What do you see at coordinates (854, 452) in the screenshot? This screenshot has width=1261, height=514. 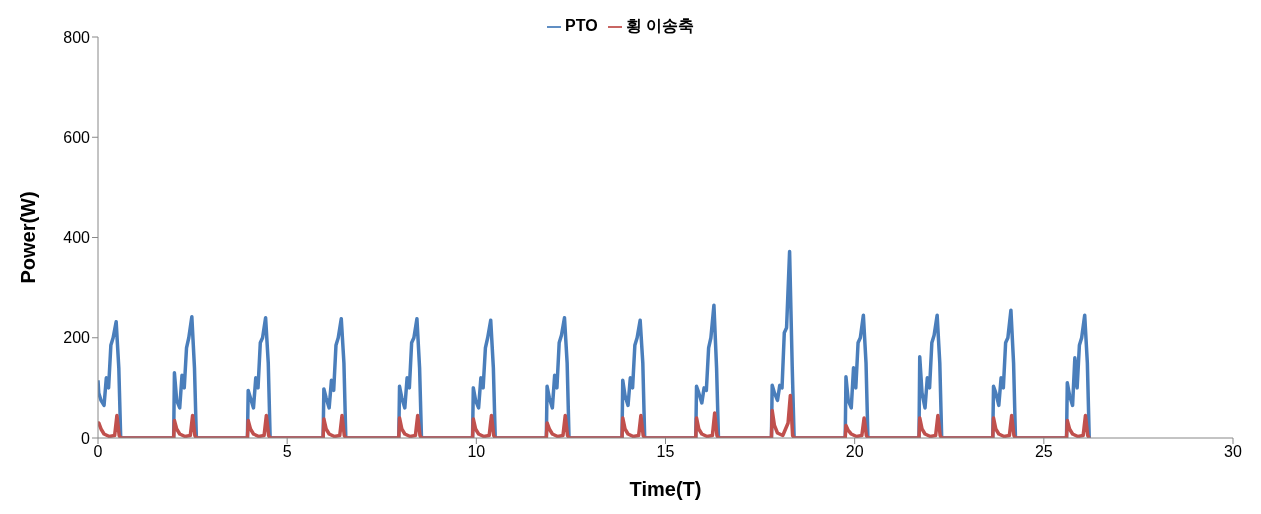 I see `x-tick-label: 20` at bounding box center [854, 452].